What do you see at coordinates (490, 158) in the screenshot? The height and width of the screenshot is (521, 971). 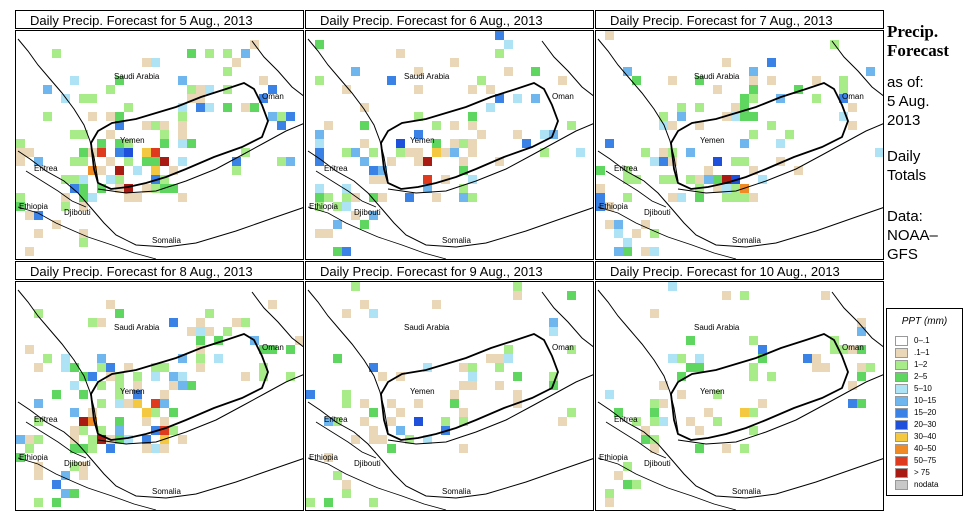 I see `arabian-coast` at bounding box center [490, 158].